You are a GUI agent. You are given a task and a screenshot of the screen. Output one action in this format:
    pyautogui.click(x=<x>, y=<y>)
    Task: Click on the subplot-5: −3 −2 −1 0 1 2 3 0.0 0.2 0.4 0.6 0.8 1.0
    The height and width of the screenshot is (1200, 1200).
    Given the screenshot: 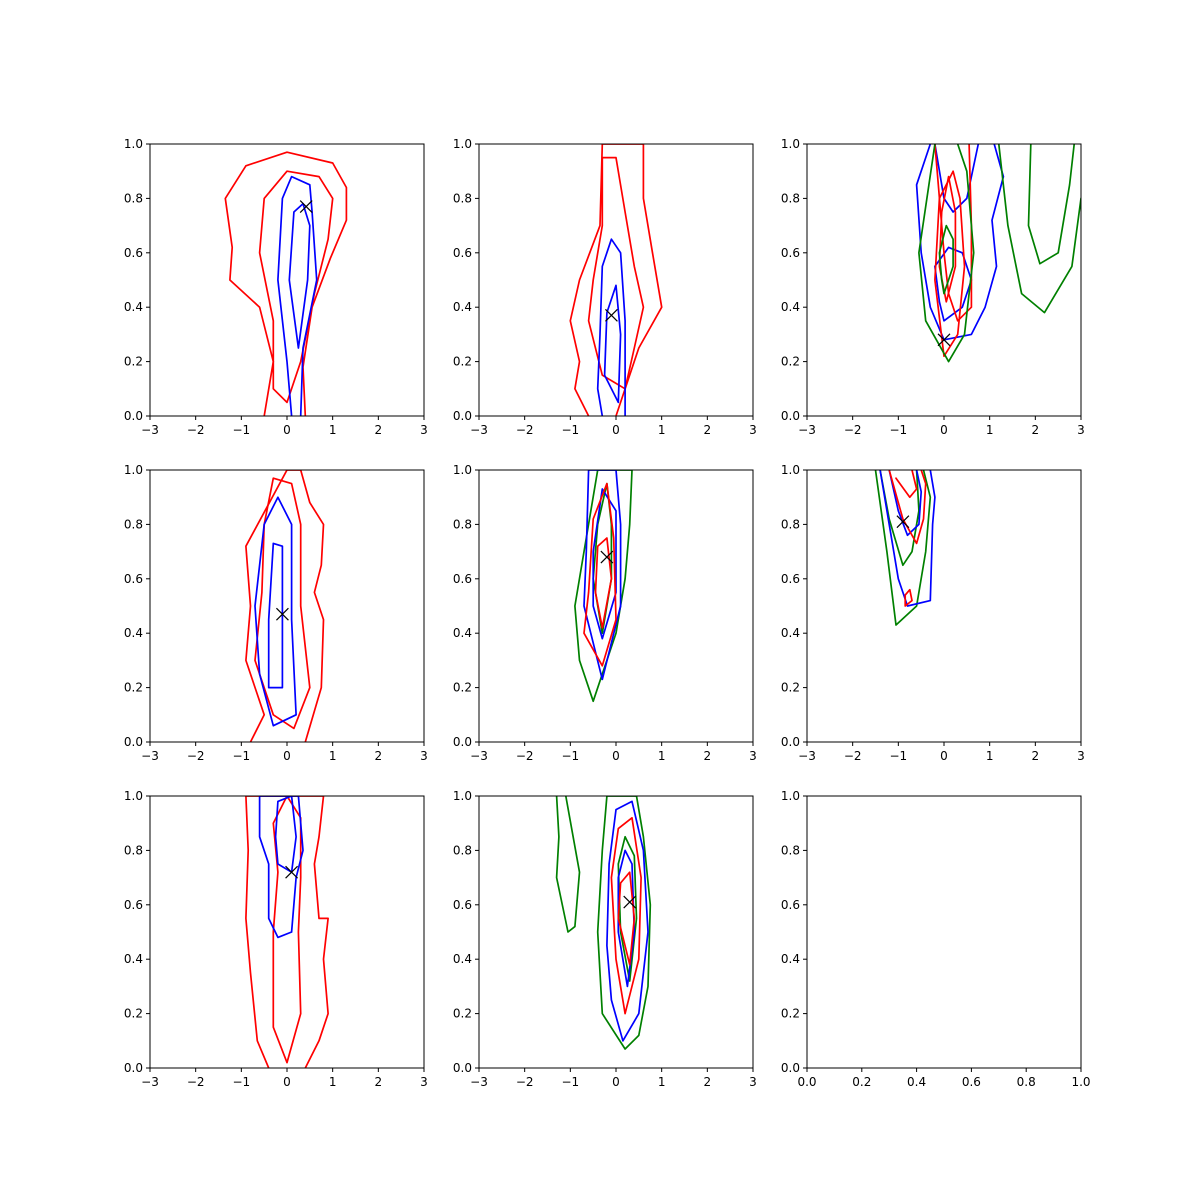 What is the action you would take?
    pyautogui.click(x=605, y=613)
    